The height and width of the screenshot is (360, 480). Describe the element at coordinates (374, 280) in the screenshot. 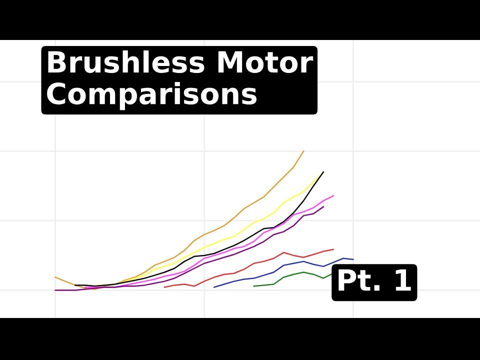

I see `annotation: Pt. 1` at that location.